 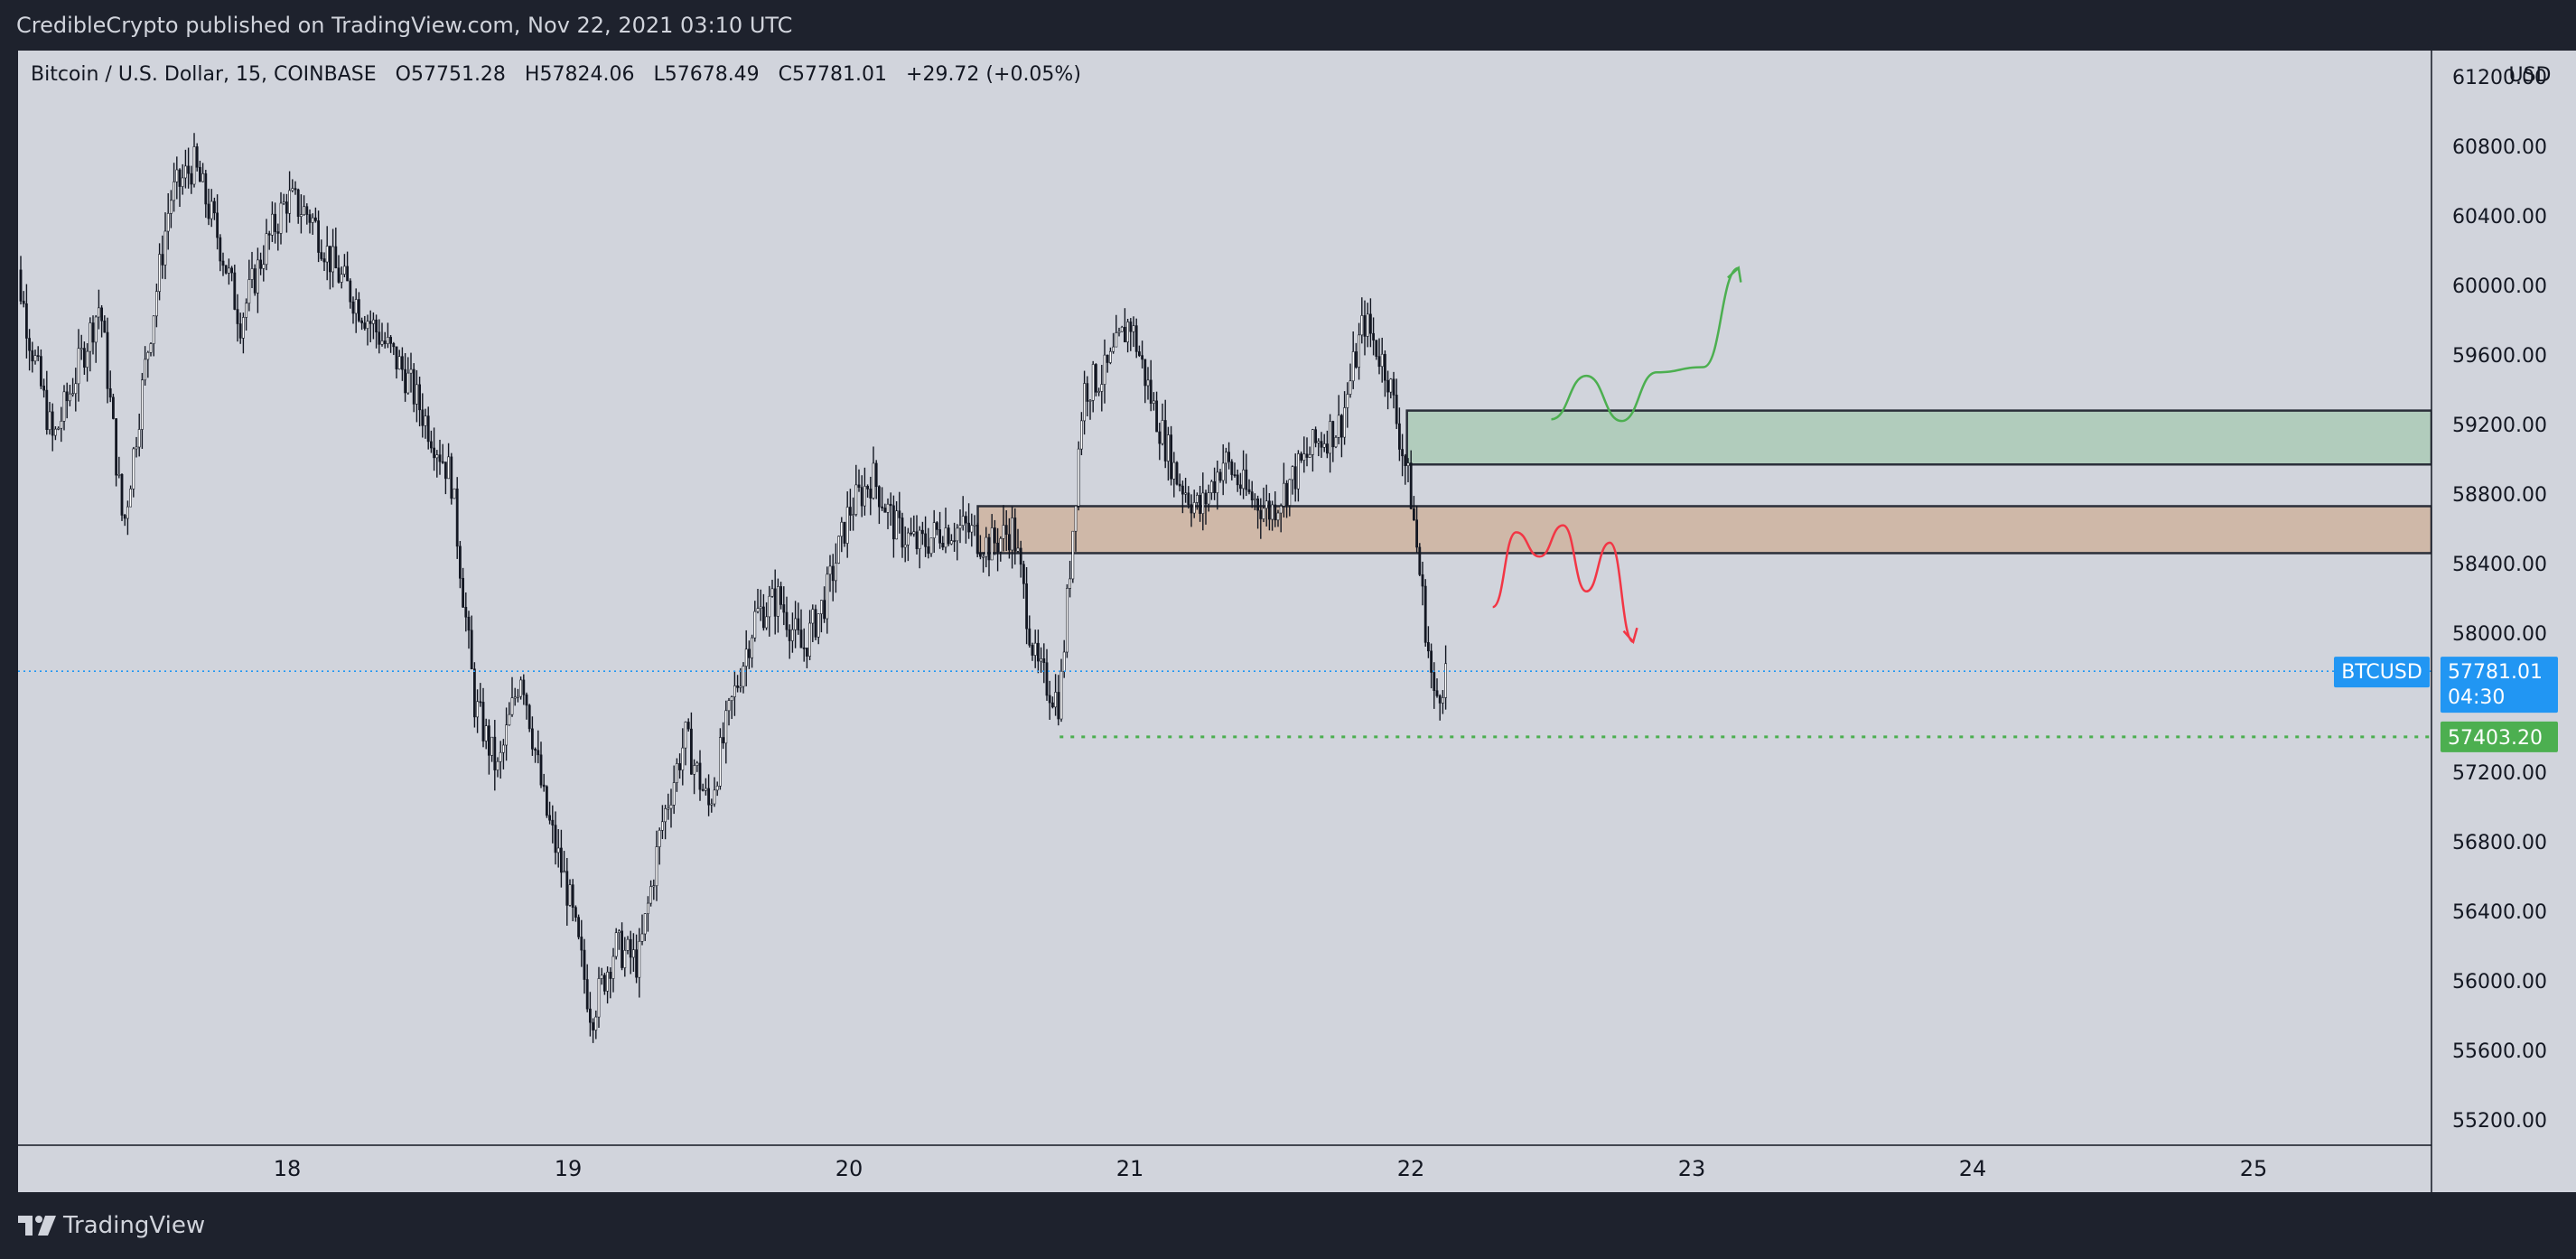 What do you see at coordinates (2499, 843) in the screenshot?
I see `price-tick-label: 56800.00` at bounding box center [2499, 843].